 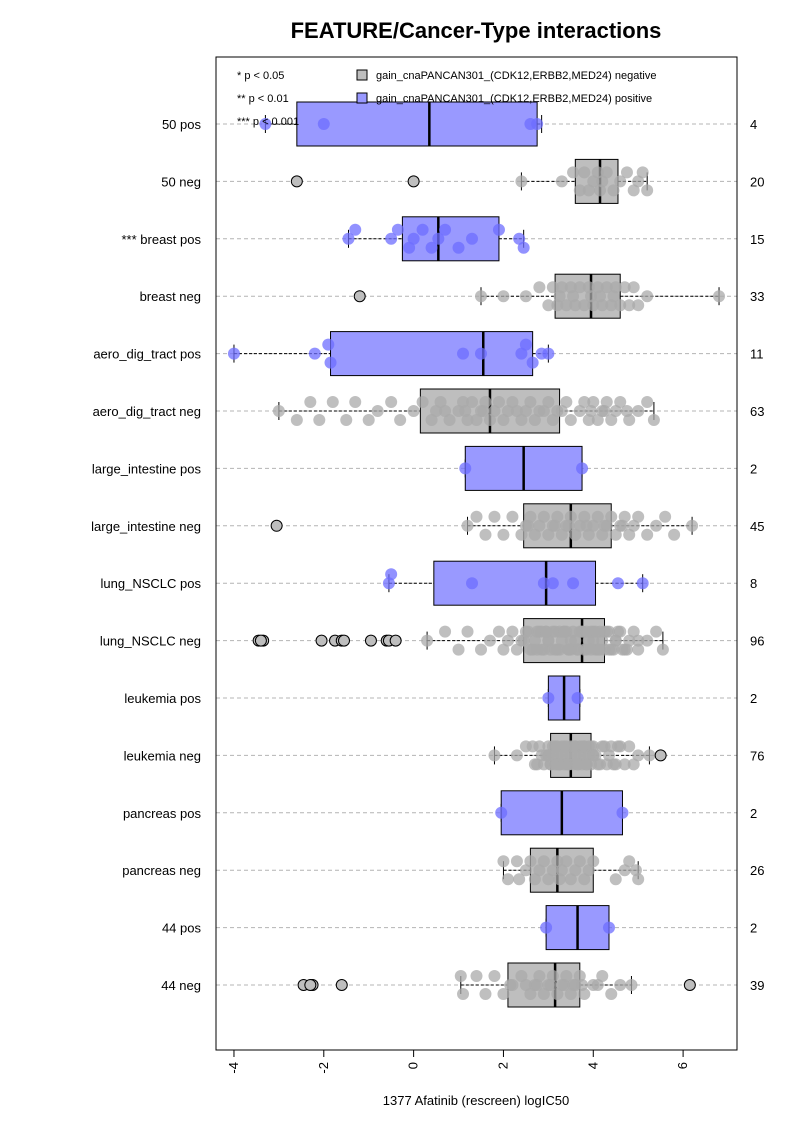 I want to click on row-count: 2, so click(x=753, y=698).